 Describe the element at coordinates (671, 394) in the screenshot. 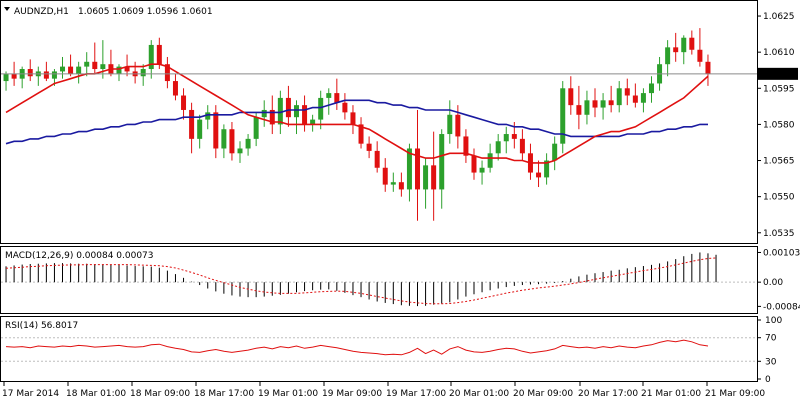

I see `time-tick-label: 21 Mar 01:00` at that location.